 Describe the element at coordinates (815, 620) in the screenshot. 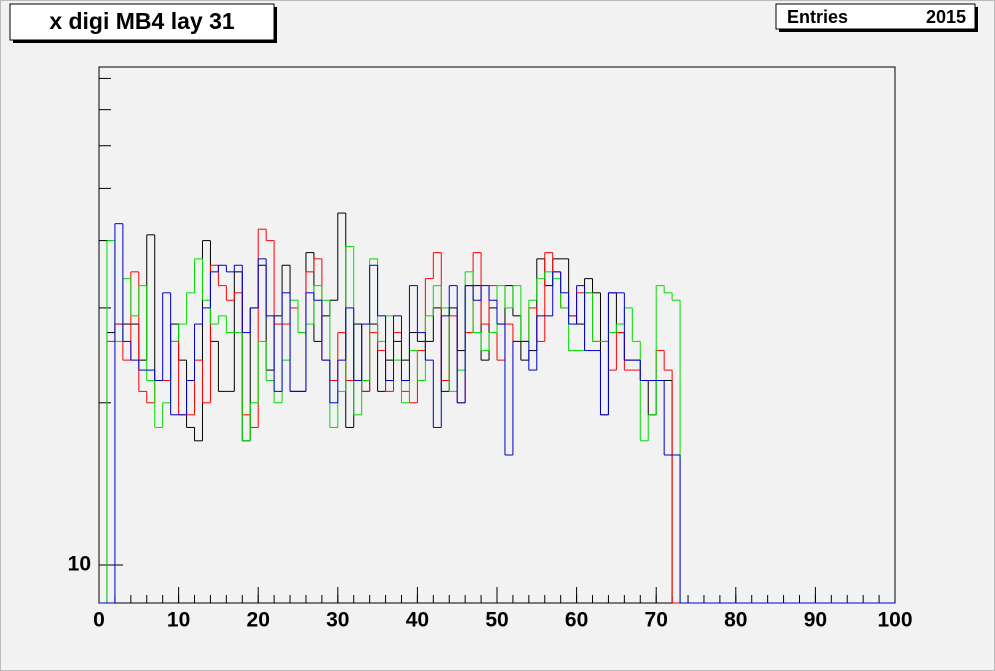

I see `x-tick-label: 90` at that location.